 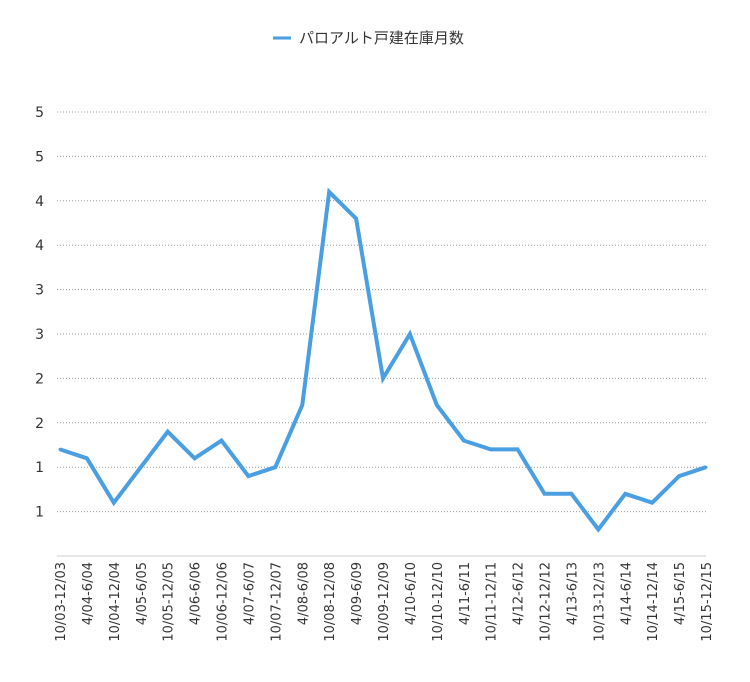 What do you see at coordinates (599, 602) in the screenshot?
I see `x-tick-label-20: 10/13-12/13` at bounding box center [599, 602].